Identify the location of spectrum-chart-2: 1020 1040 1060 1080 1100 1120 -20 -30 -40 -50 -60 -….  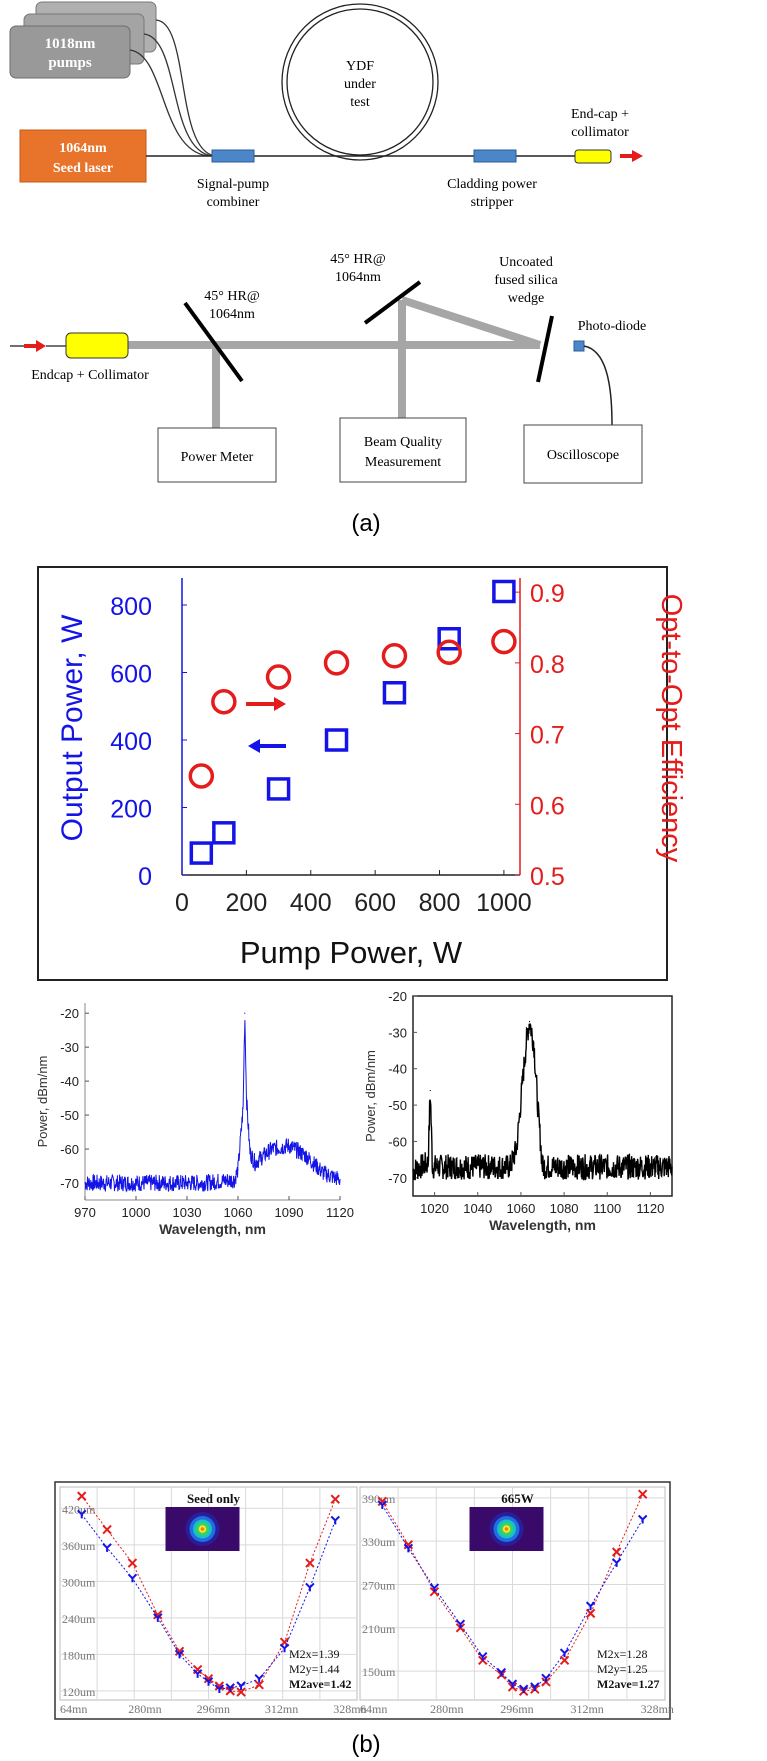
(518, 1111).